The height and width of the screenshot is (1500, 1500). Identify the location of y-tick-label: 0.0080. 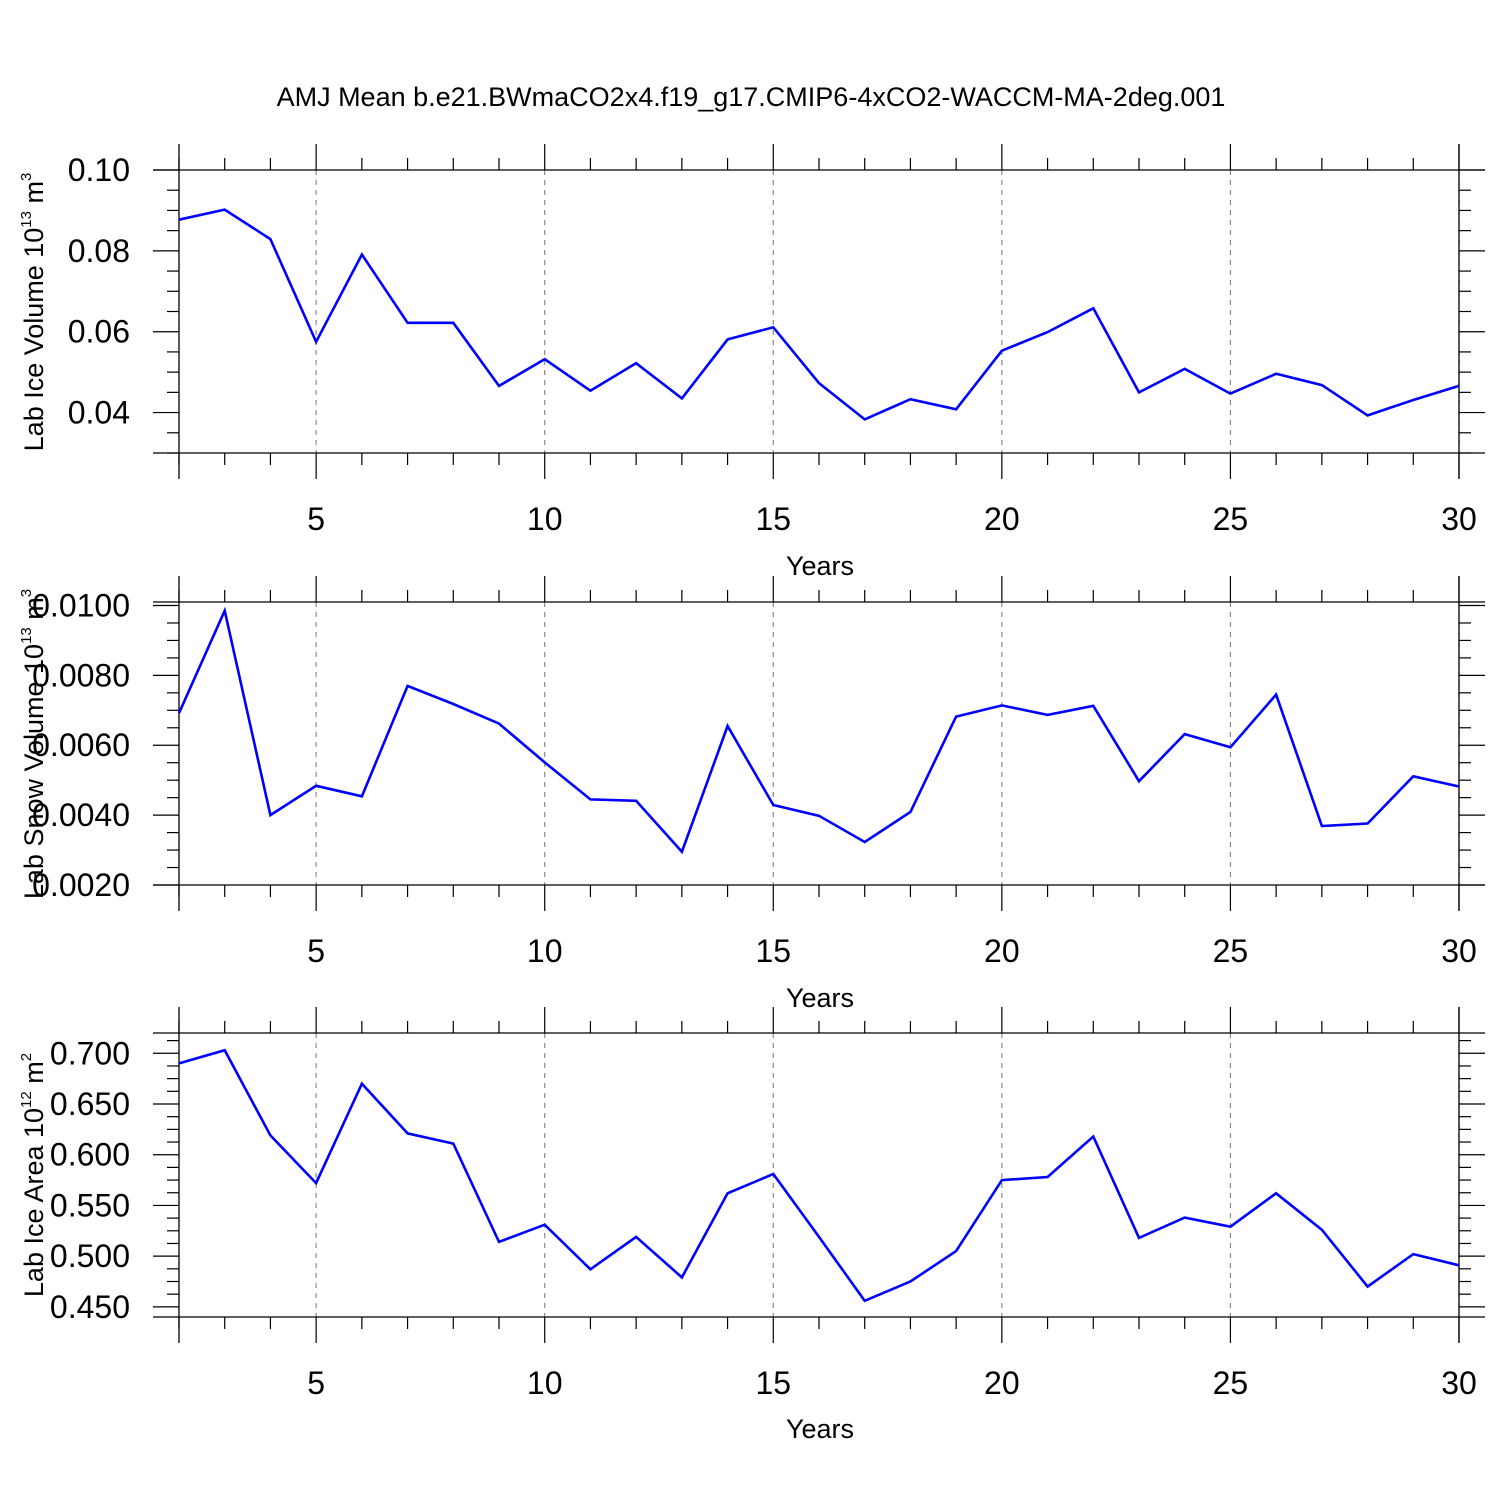
(81, 675).